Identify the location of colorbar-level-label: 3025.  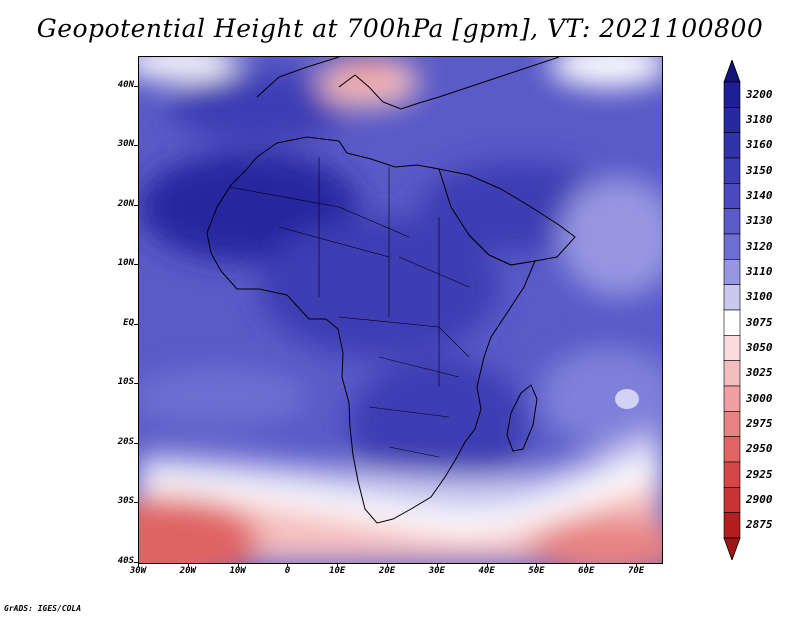
(759, 373).